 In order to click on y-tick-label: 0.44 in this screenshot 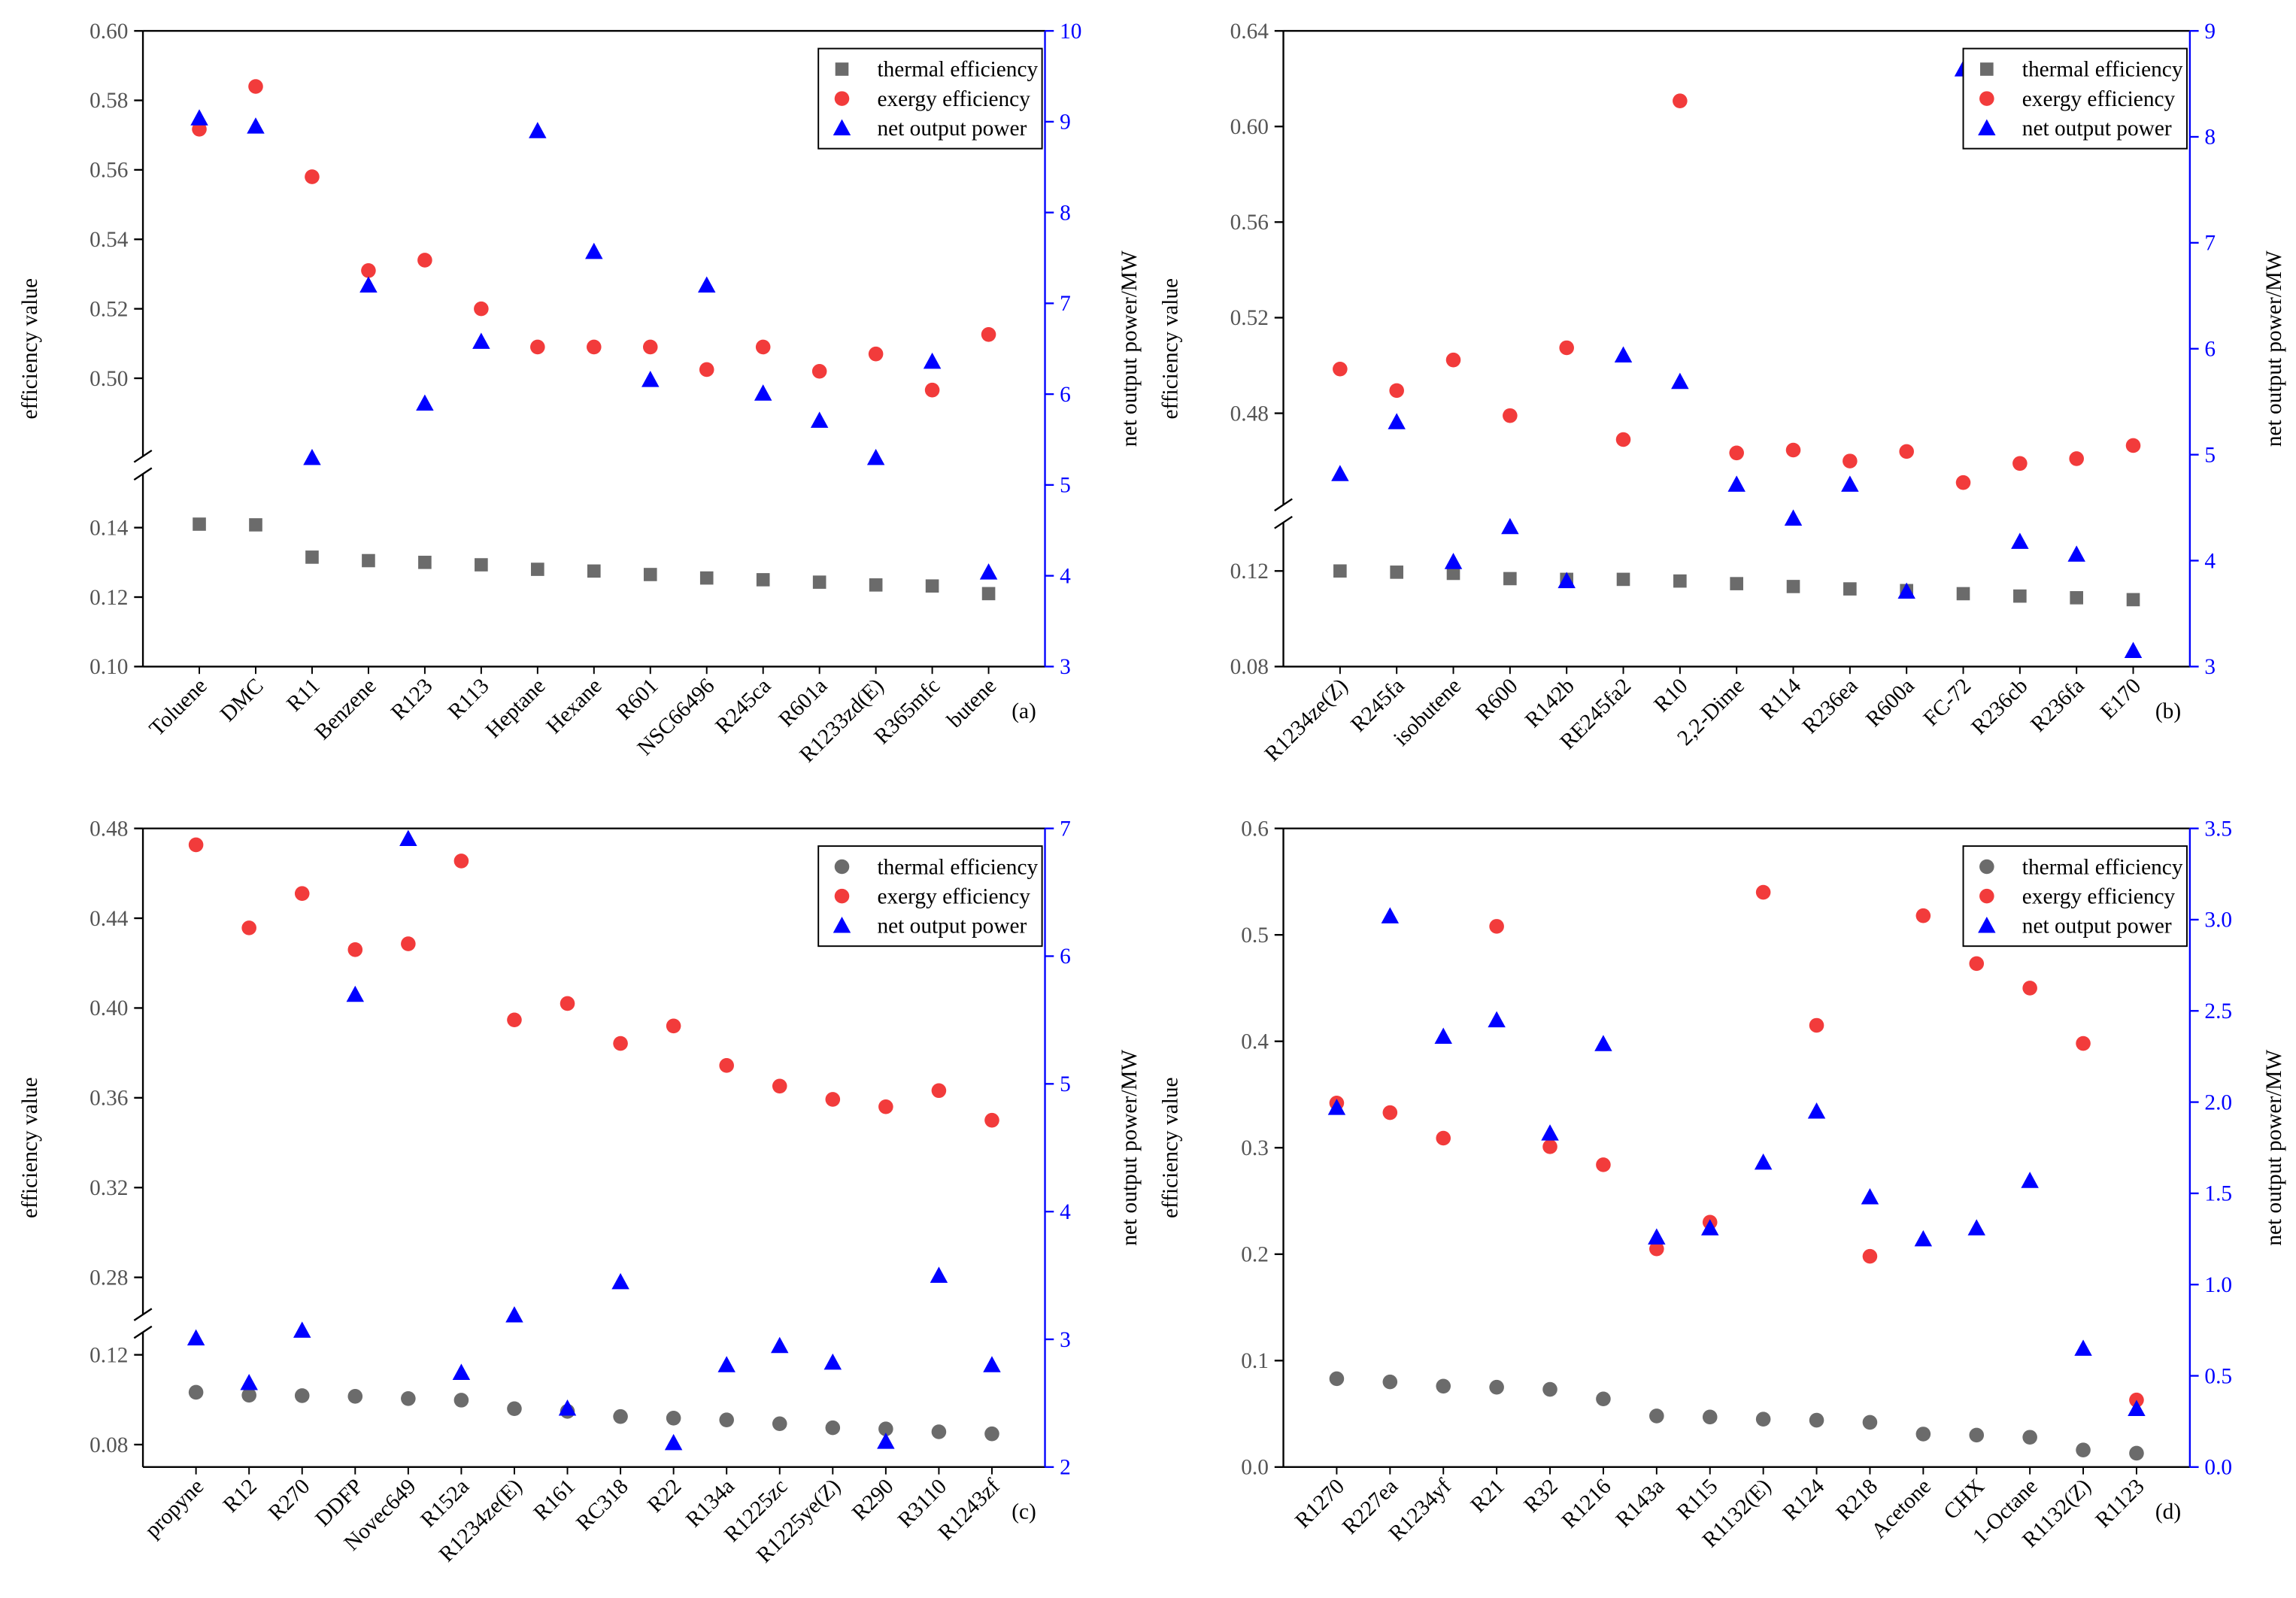, I will do `click(109, 919)`.